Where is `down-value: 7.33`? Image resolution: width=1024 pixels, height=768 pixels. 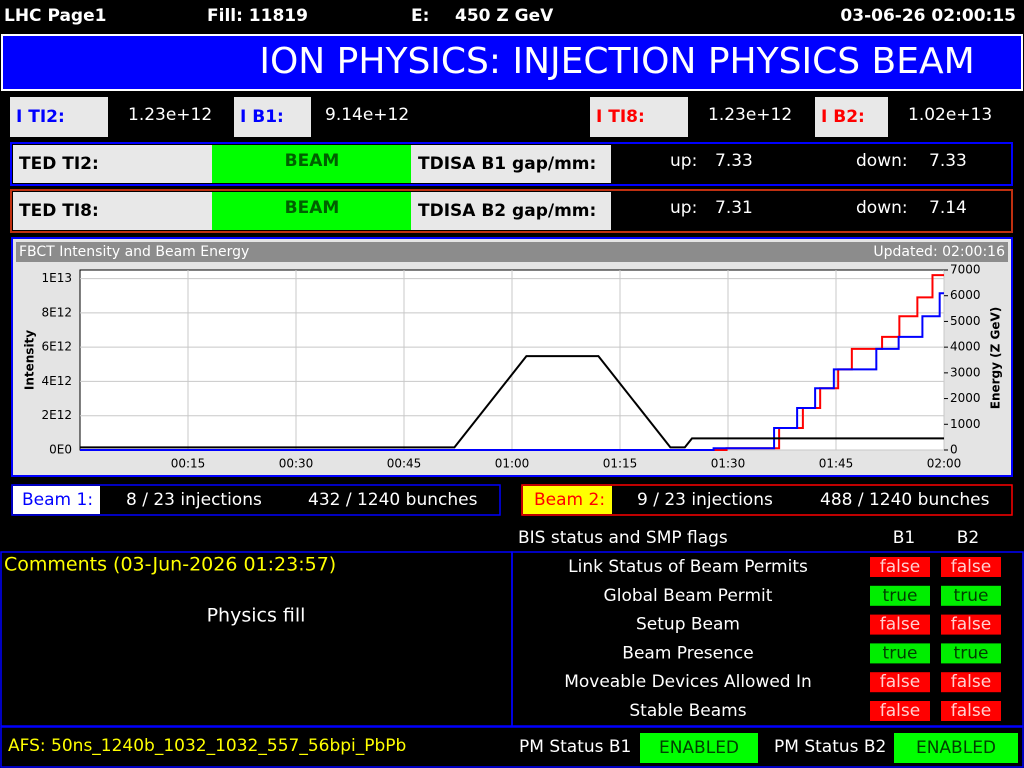 down-value: 7.33 is located at coordinates (948, 161).